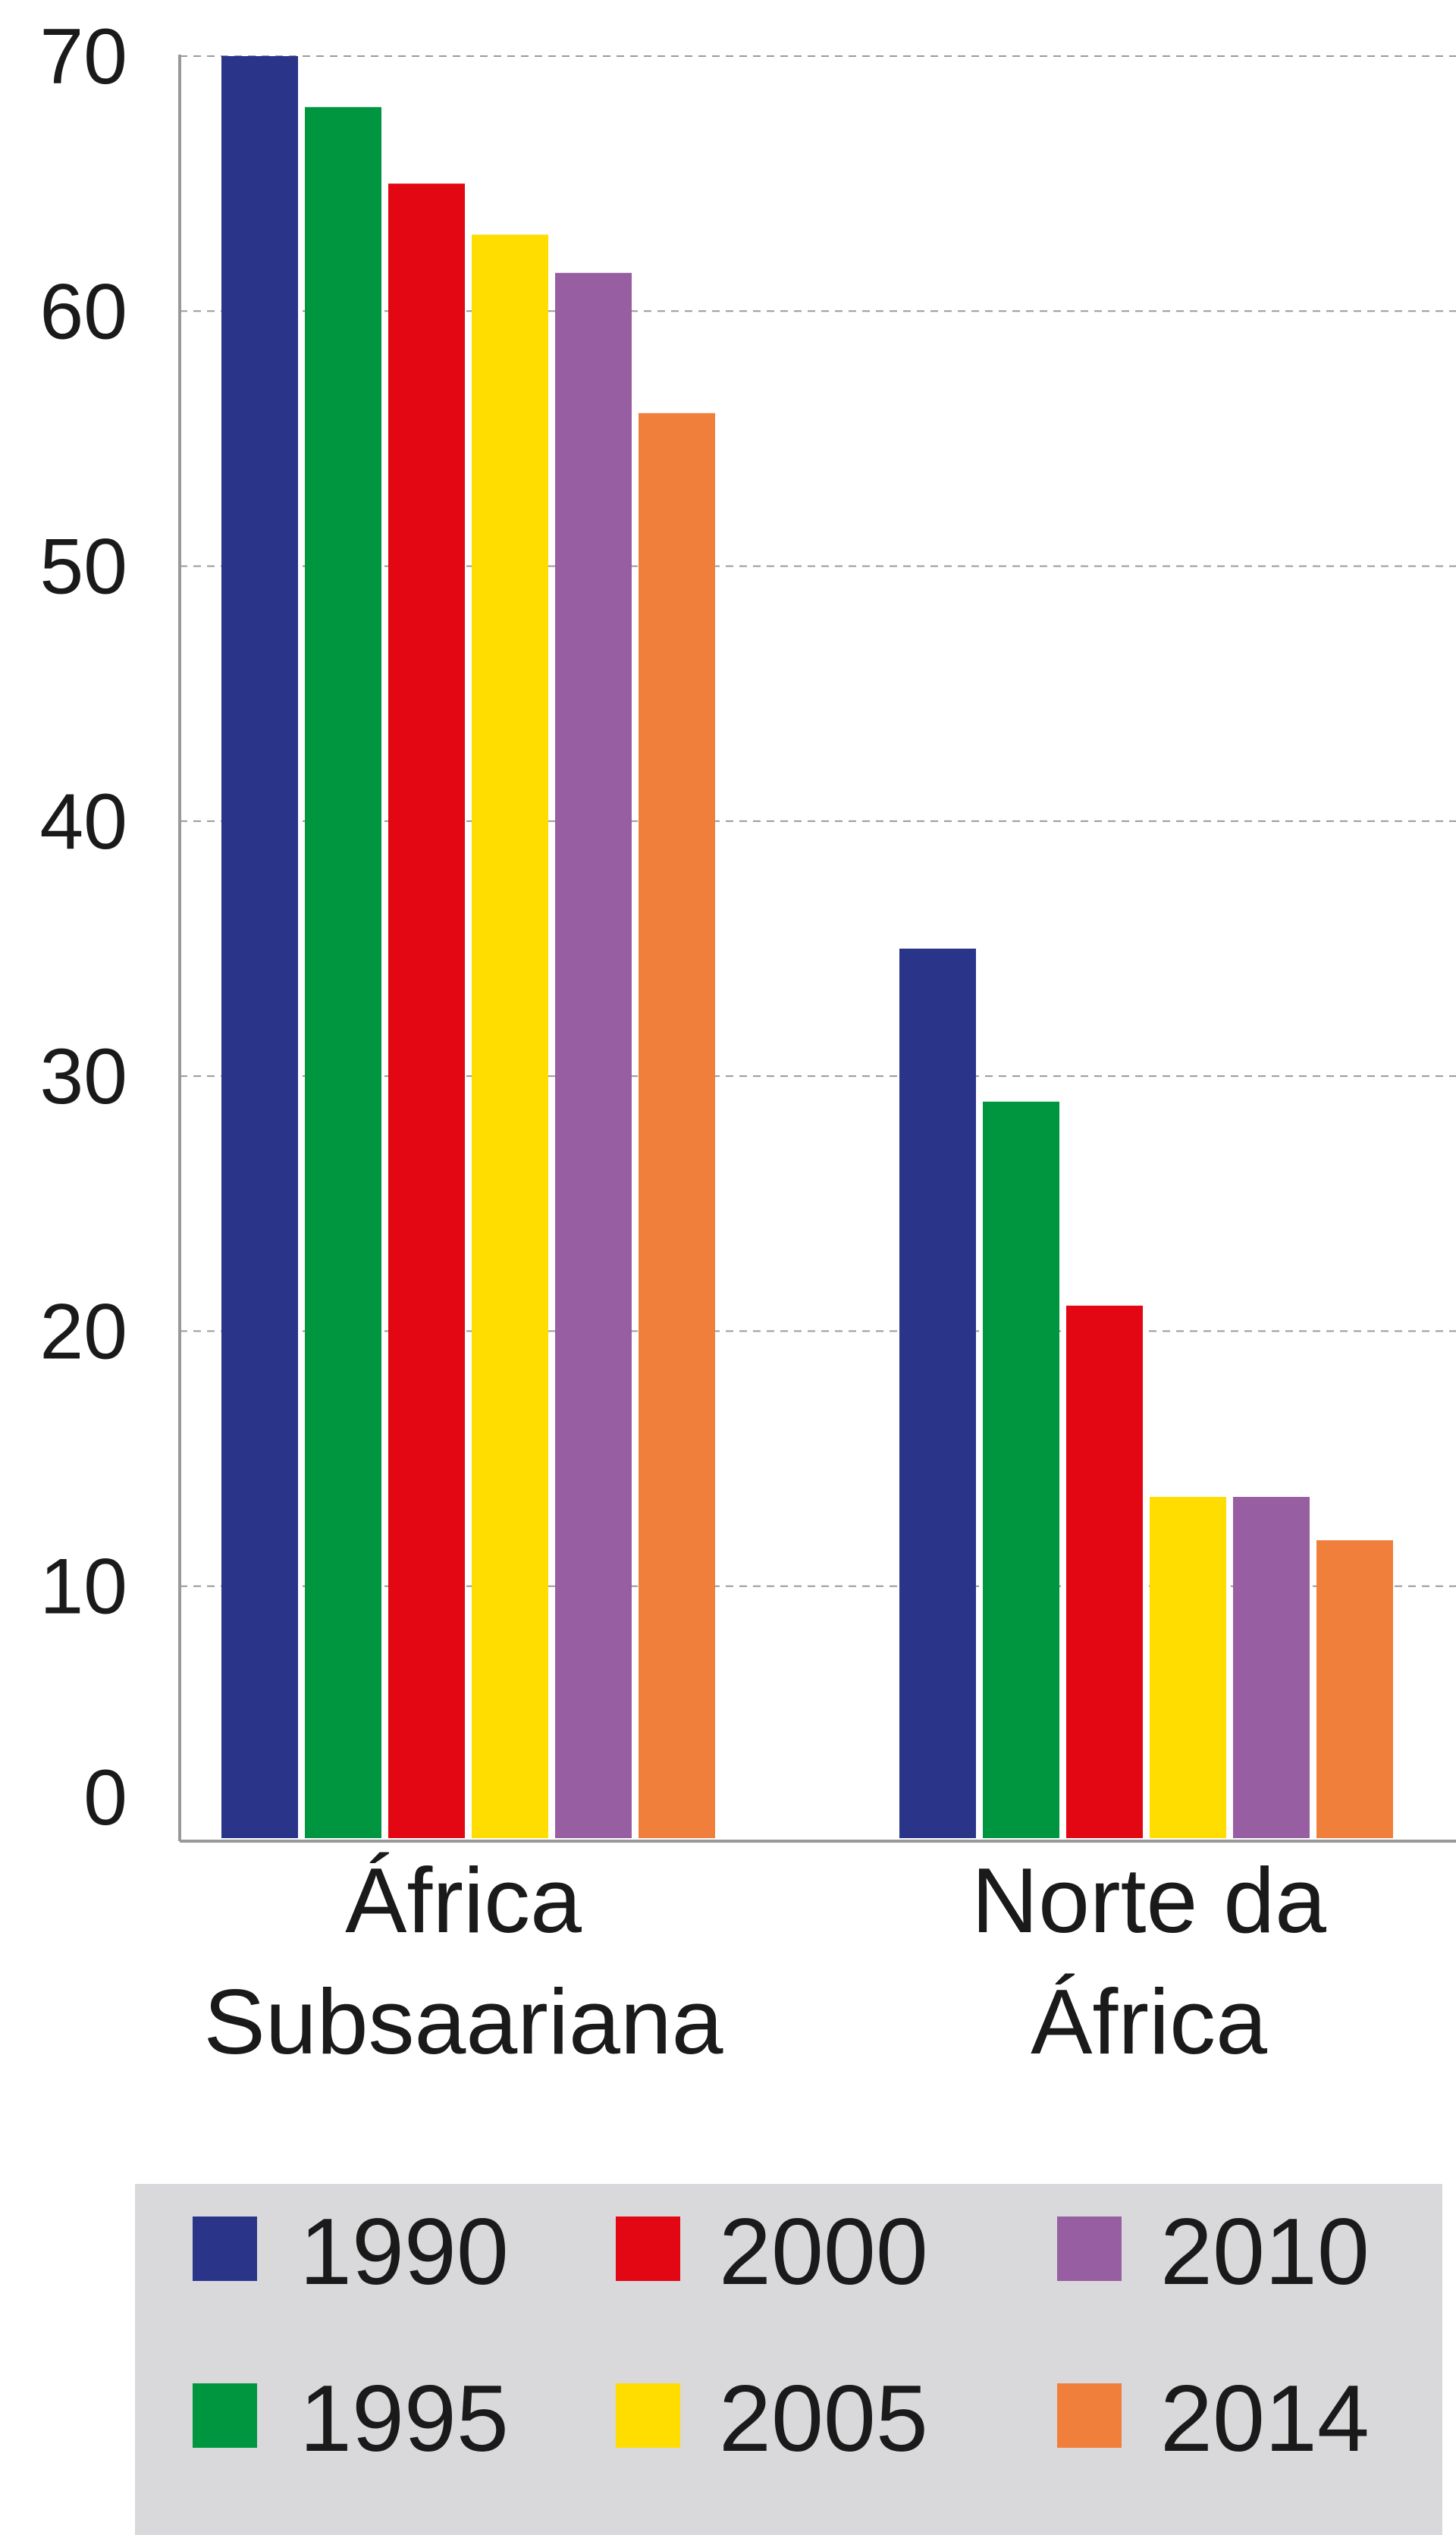 This screenshot has width=1456, height=2535. I want to click on legend-background, so click(788, 2359).